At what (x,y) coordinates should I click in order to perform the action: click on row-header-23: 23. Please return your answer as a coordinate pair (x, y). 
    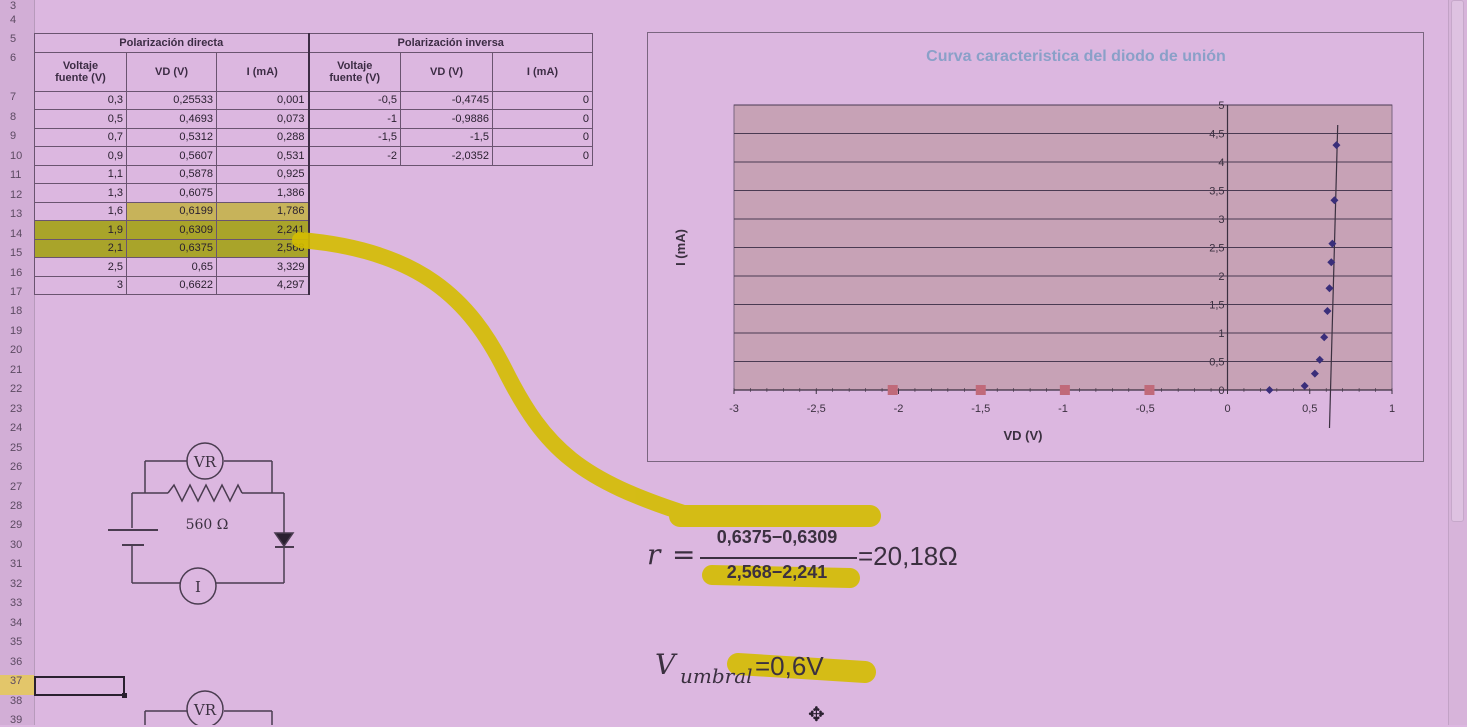
    Looking at the image, I should click on (16, 409).